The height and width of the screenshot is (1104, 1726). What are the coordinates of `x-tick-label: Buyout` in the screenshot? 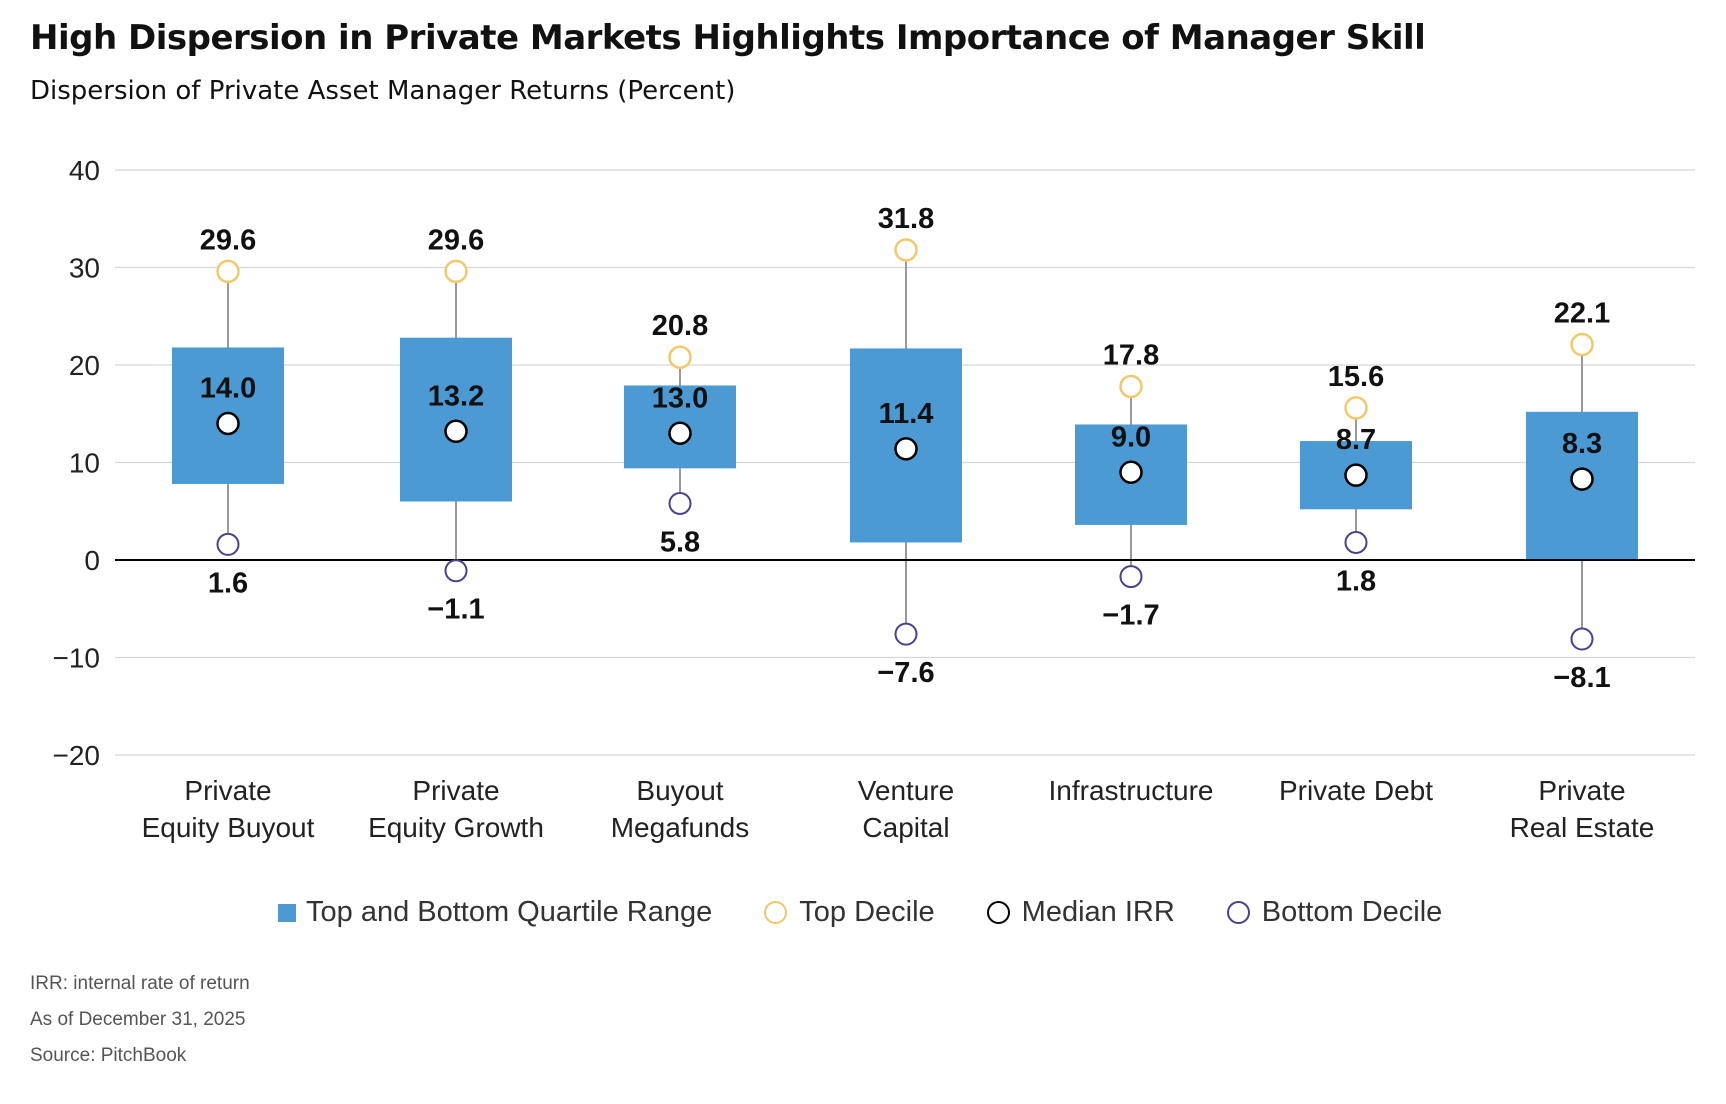 It's located at (679, 790).